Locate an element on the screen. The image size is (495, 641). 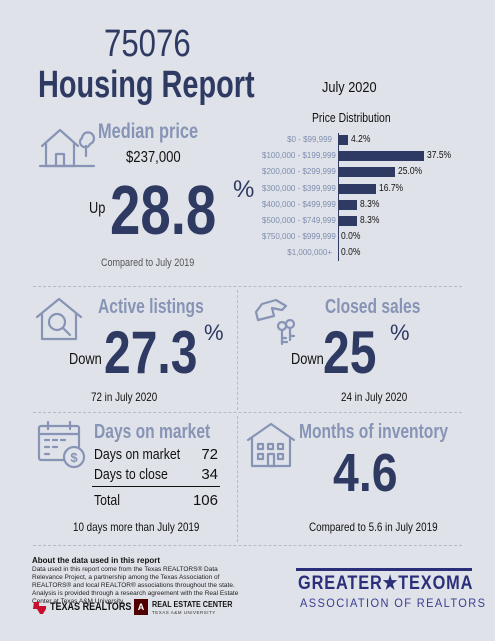
median-price-value: $237,000 is located at coordinates (153, 157).